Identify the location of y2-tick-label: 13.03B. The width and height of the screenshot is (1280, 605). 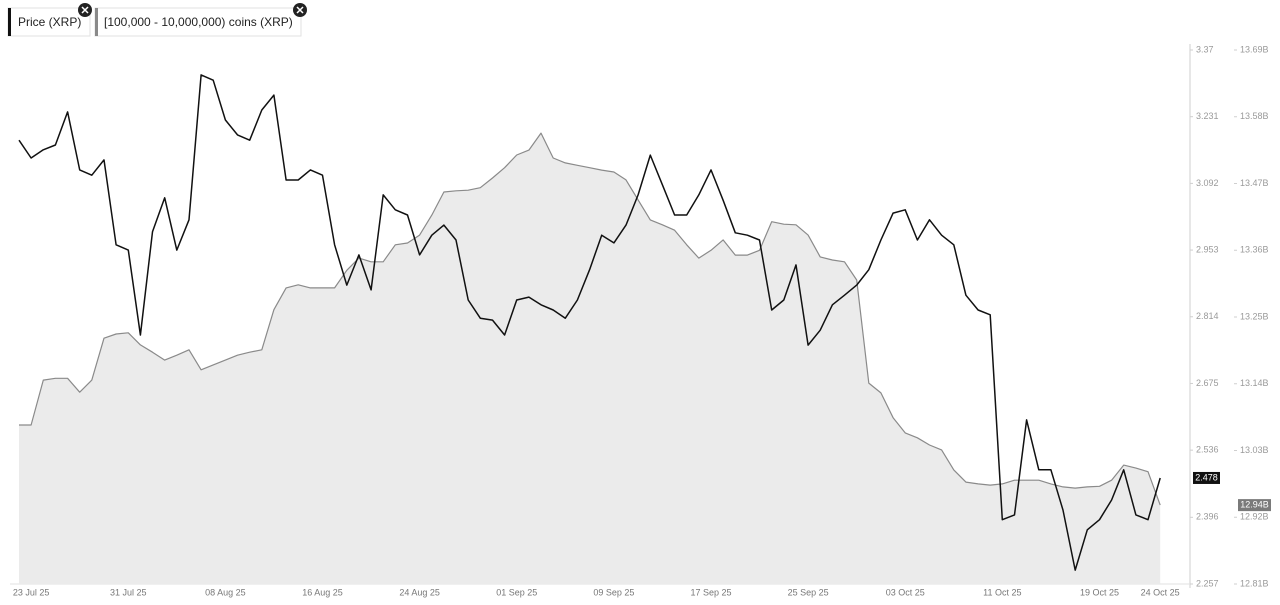
(1254, 450).